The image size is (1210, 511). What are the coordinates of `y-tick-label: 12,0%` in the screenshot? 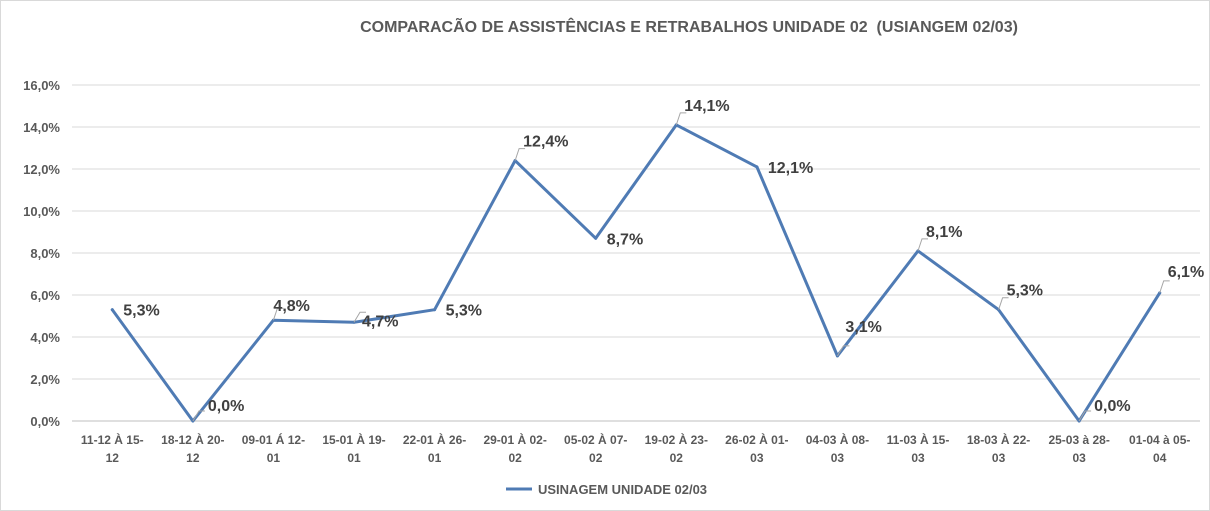 It's located at (41, 169).